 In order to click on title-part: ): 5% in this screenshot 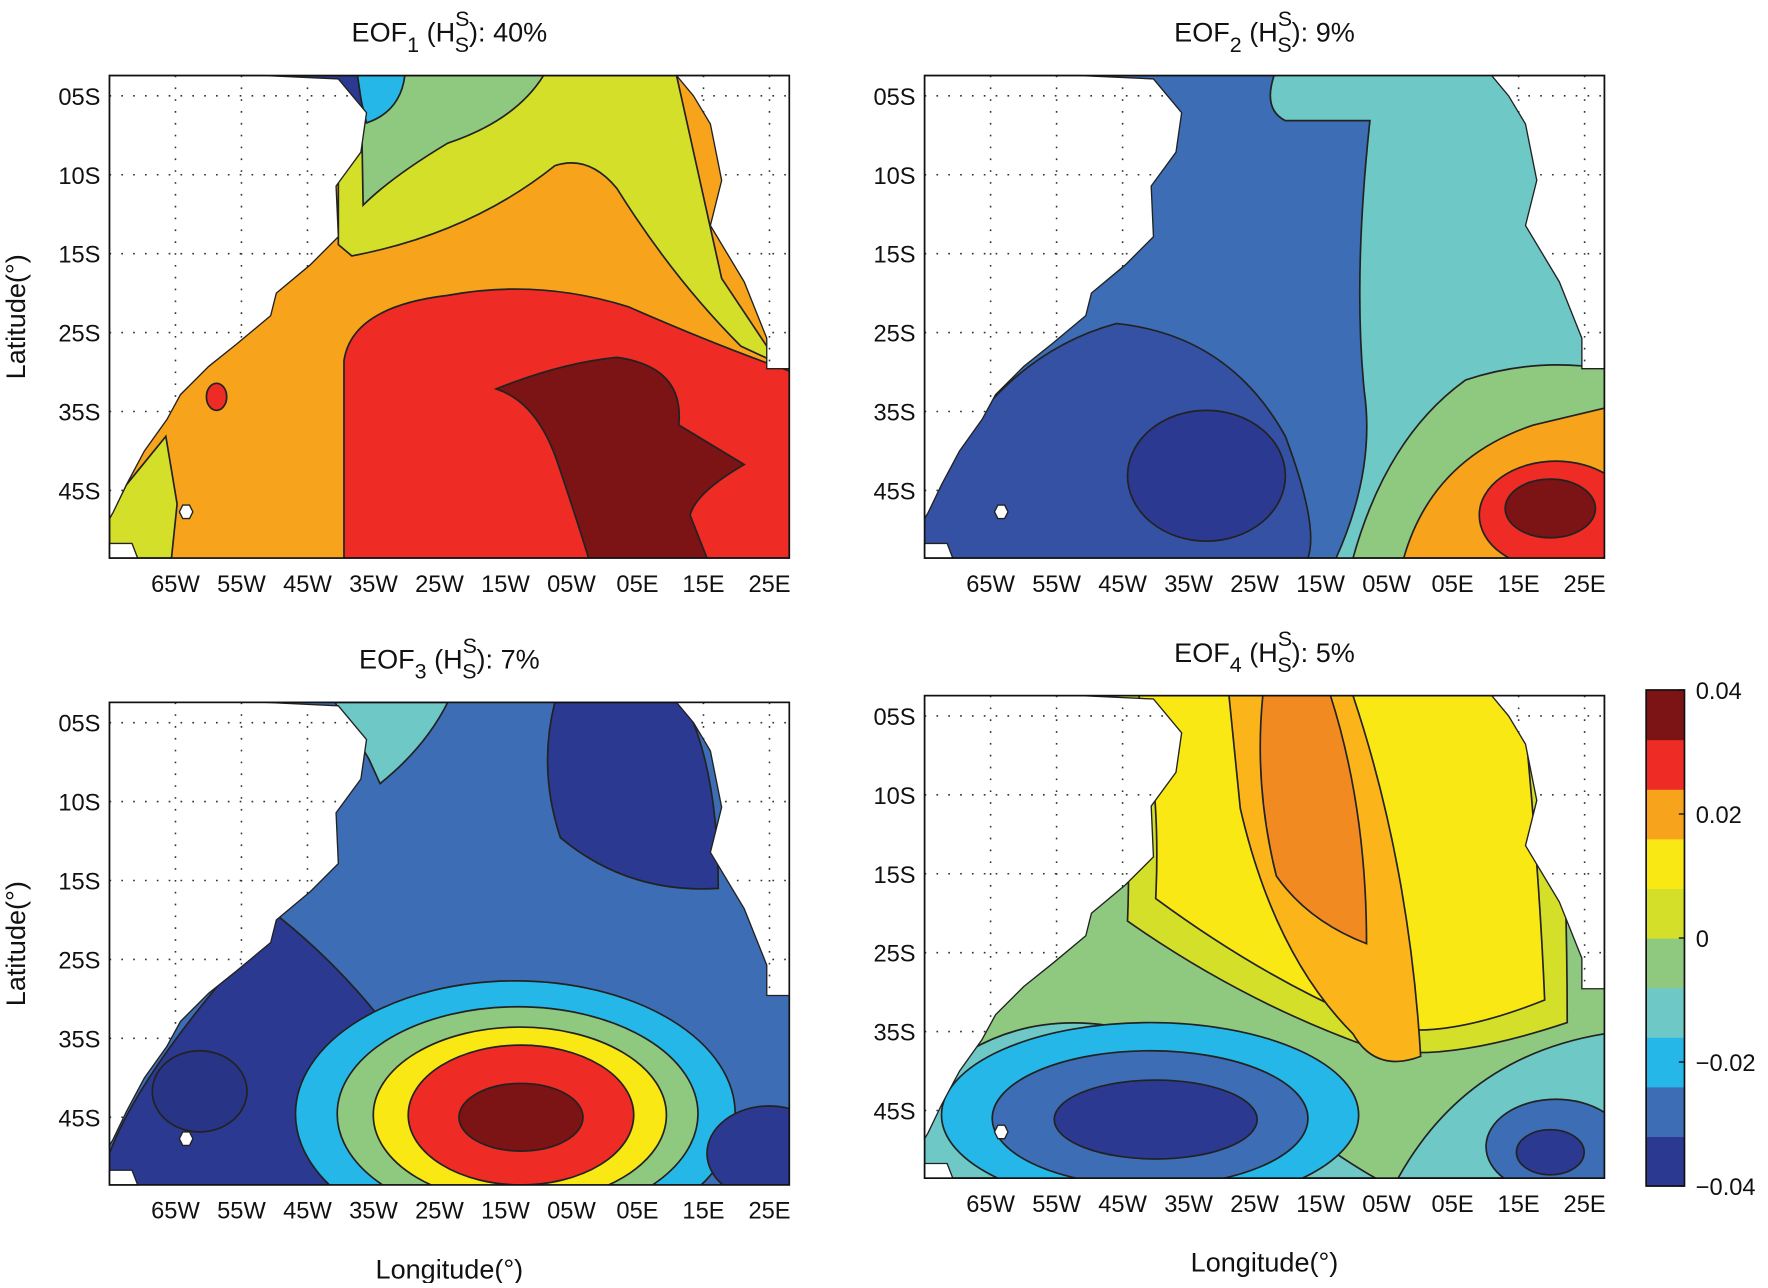, I will do `click(1323, 653)`.